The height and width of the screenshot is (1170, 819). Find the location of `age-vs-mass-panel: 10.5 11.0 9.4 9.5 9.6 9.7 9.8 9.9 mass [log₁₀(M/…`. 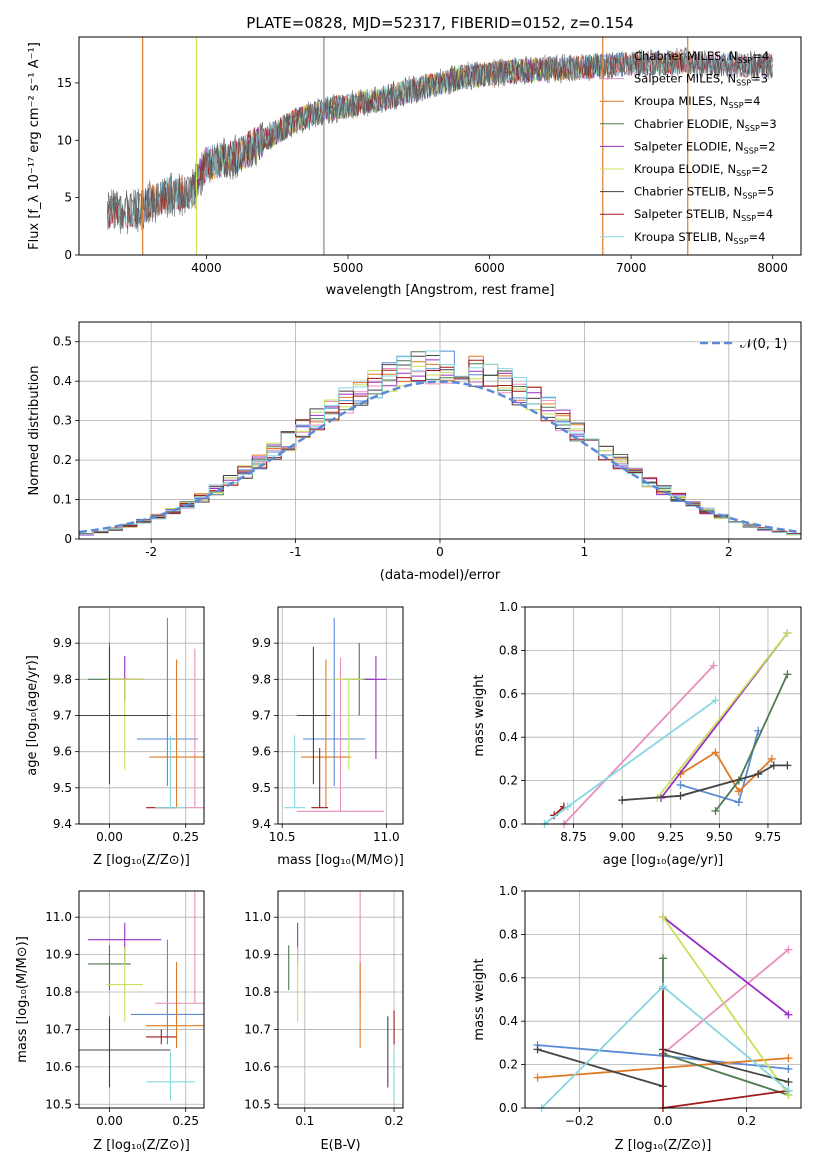

age-vs-mass-panel: 10.5 11.0 9.4 9.5 9.6 9.7 9.8 9.9 mass [log₁₀(M/… is located at coordinates (328, 737).